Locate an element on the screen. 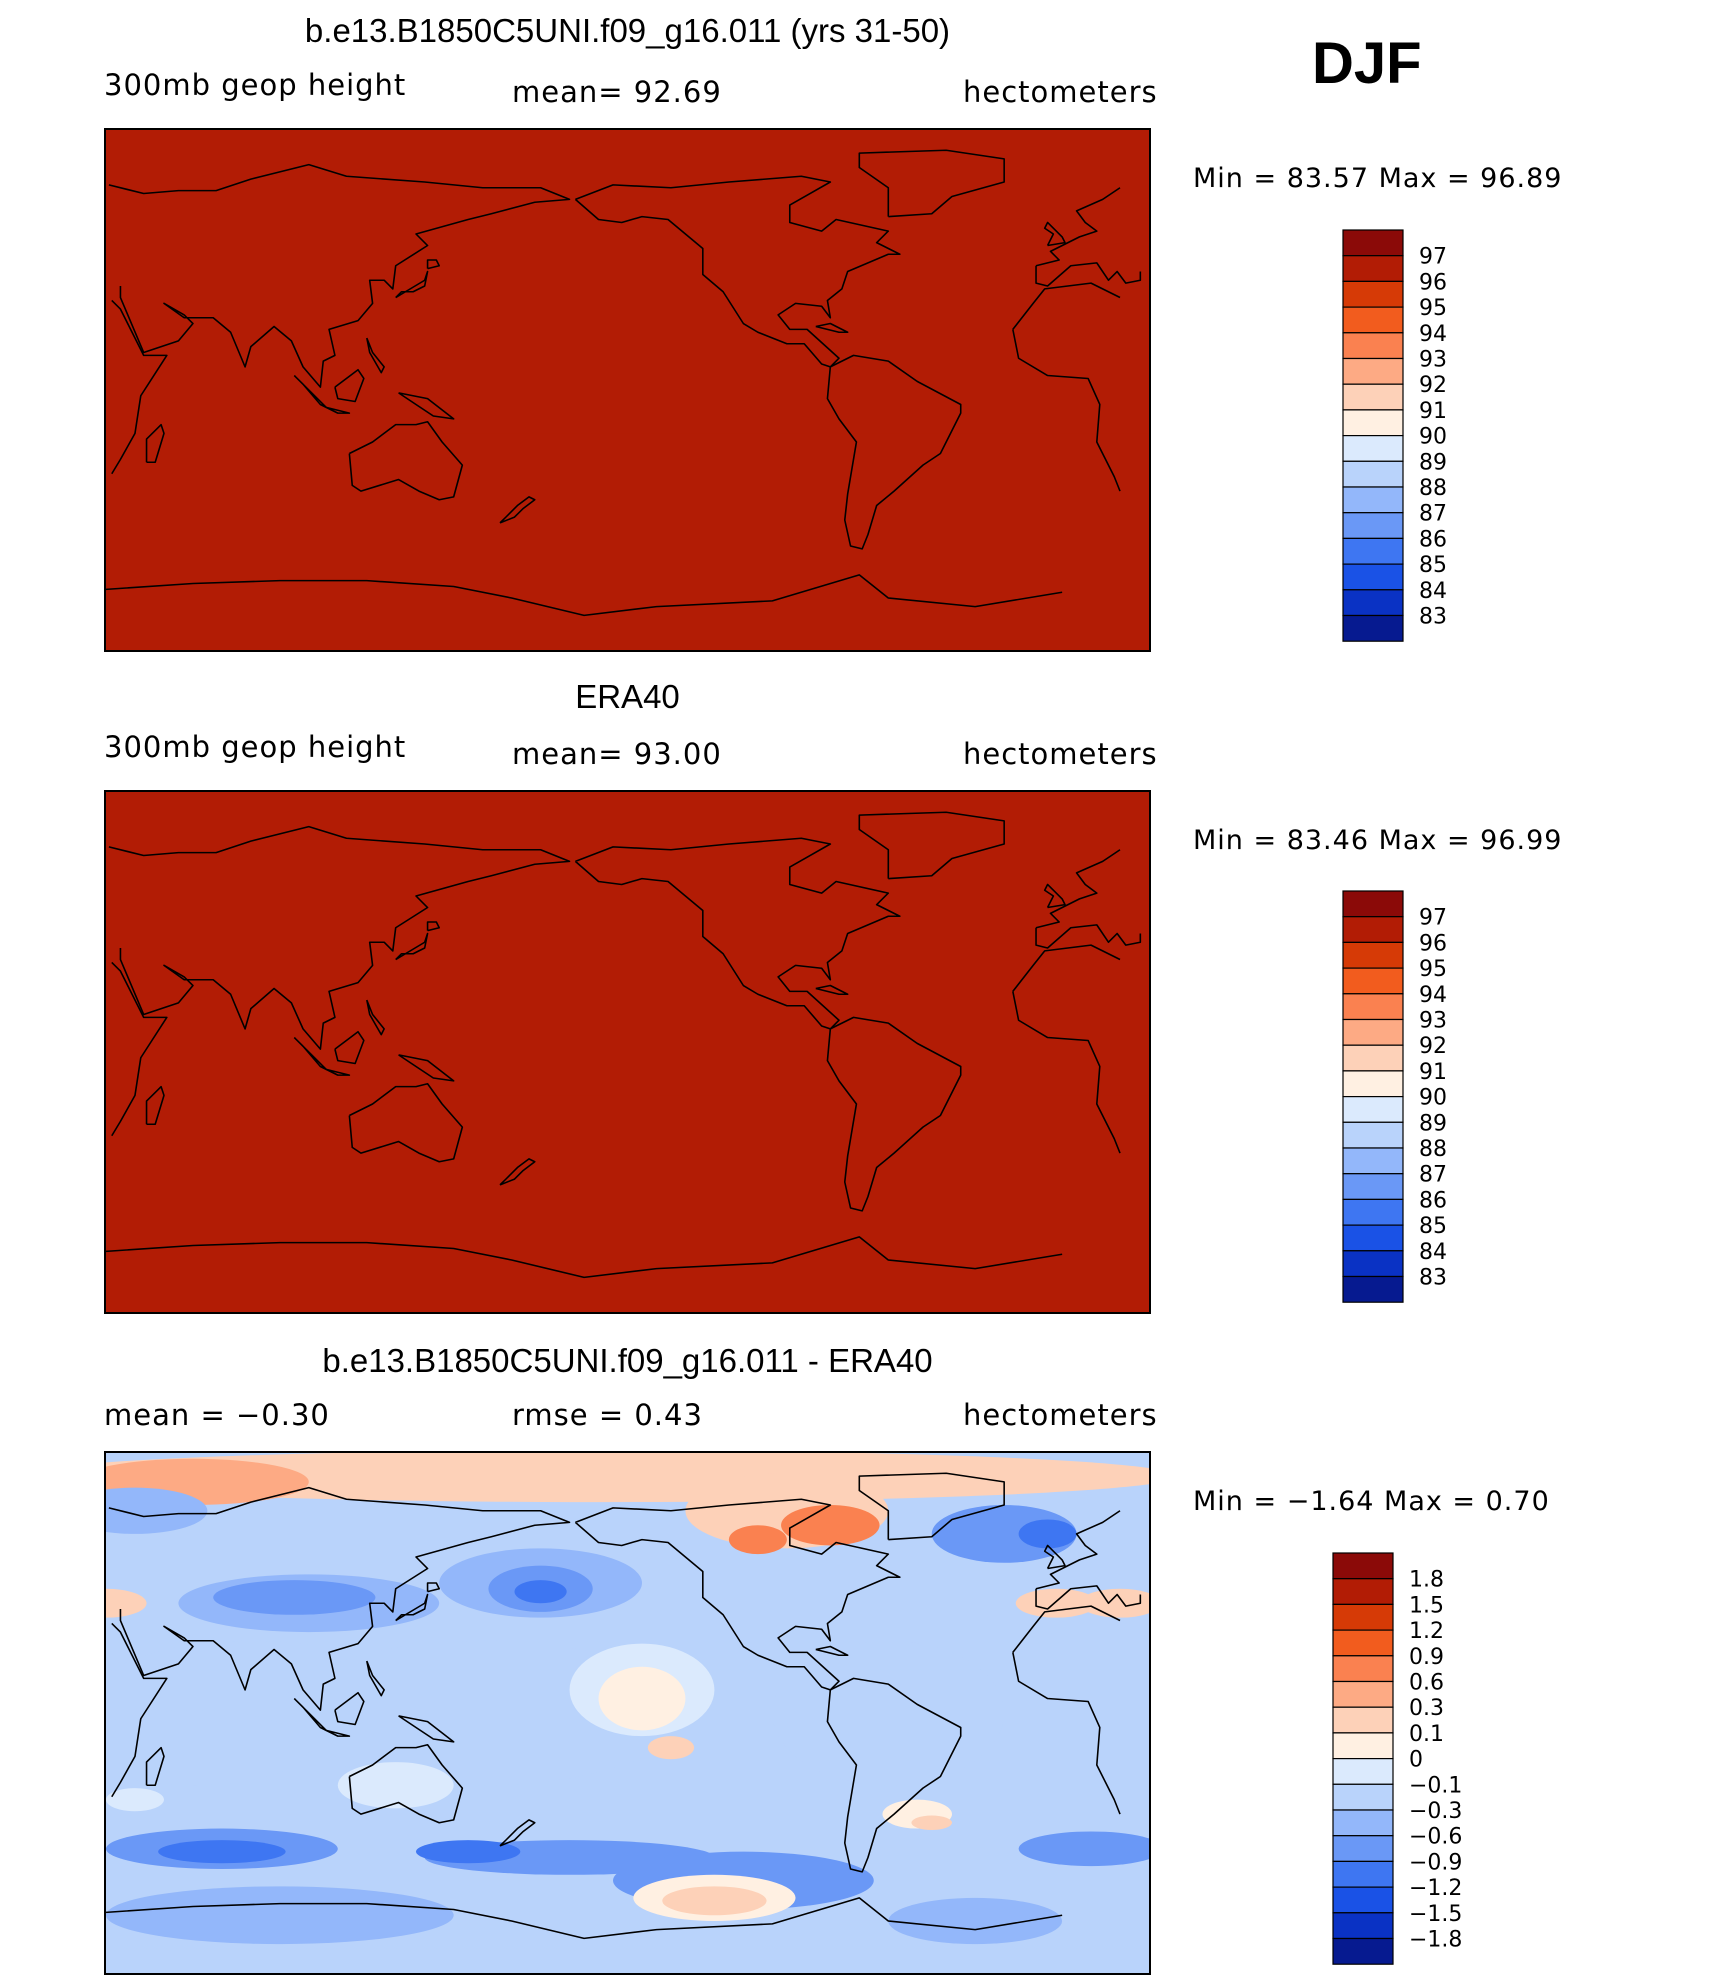 The width and height of the screenshot is (1710, 1975). colorbar-tick-label: 97 is located at coordinates (1433, 257).